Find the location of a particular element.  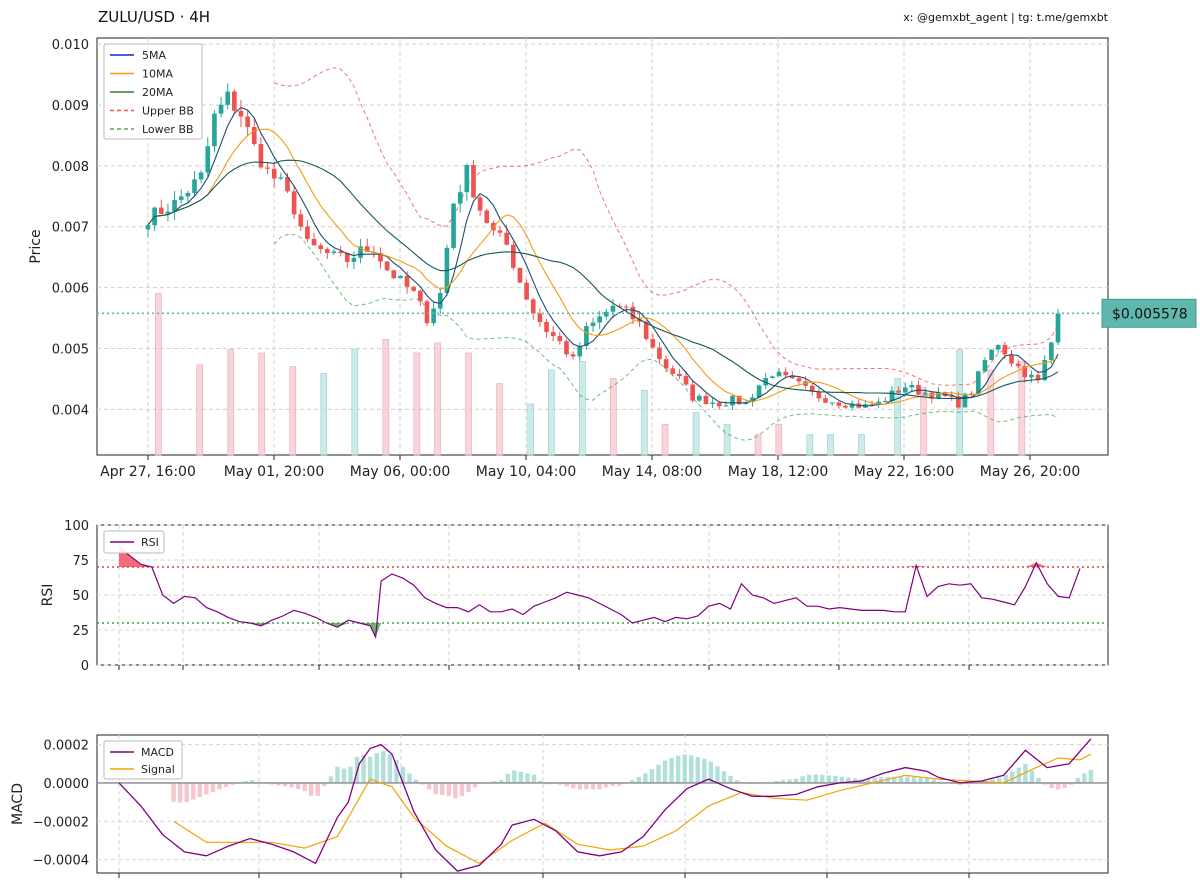

rsi-y-tick-label: 25 is located at coordinates (80, 631).